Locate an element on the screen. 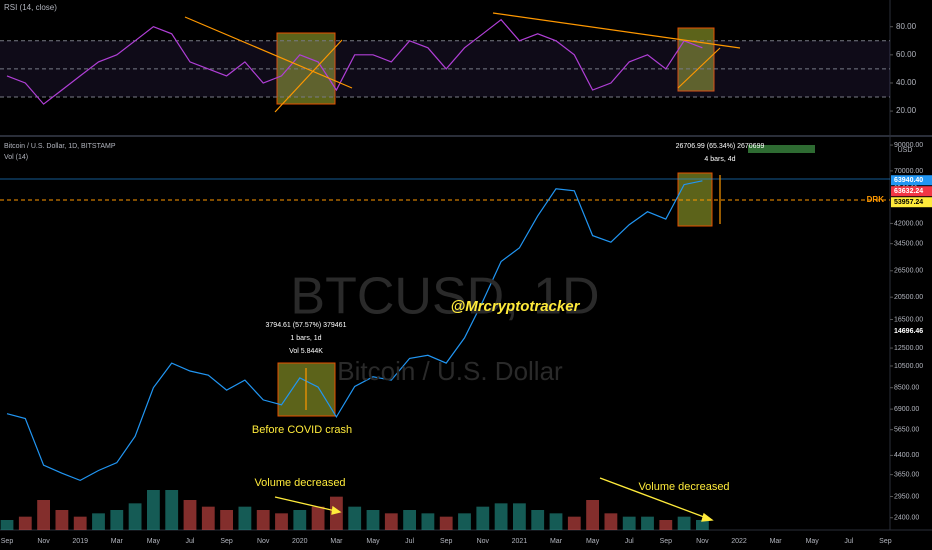 The image size is (932, 550). y-tick-label: 90000.00 is located at coordinates (908, 145).